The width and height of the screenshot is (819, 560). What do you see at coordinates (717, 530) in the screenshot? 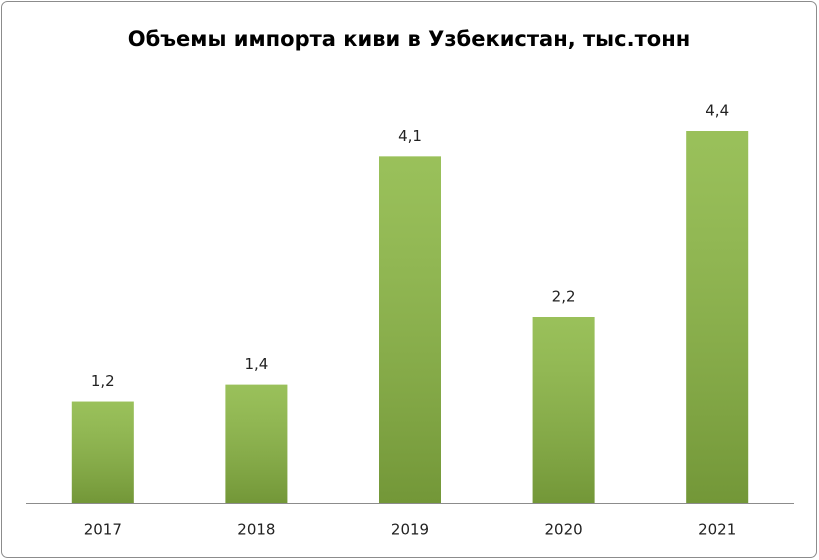
I see `x-tick-label: 2021` at bounding box center [717, 530].